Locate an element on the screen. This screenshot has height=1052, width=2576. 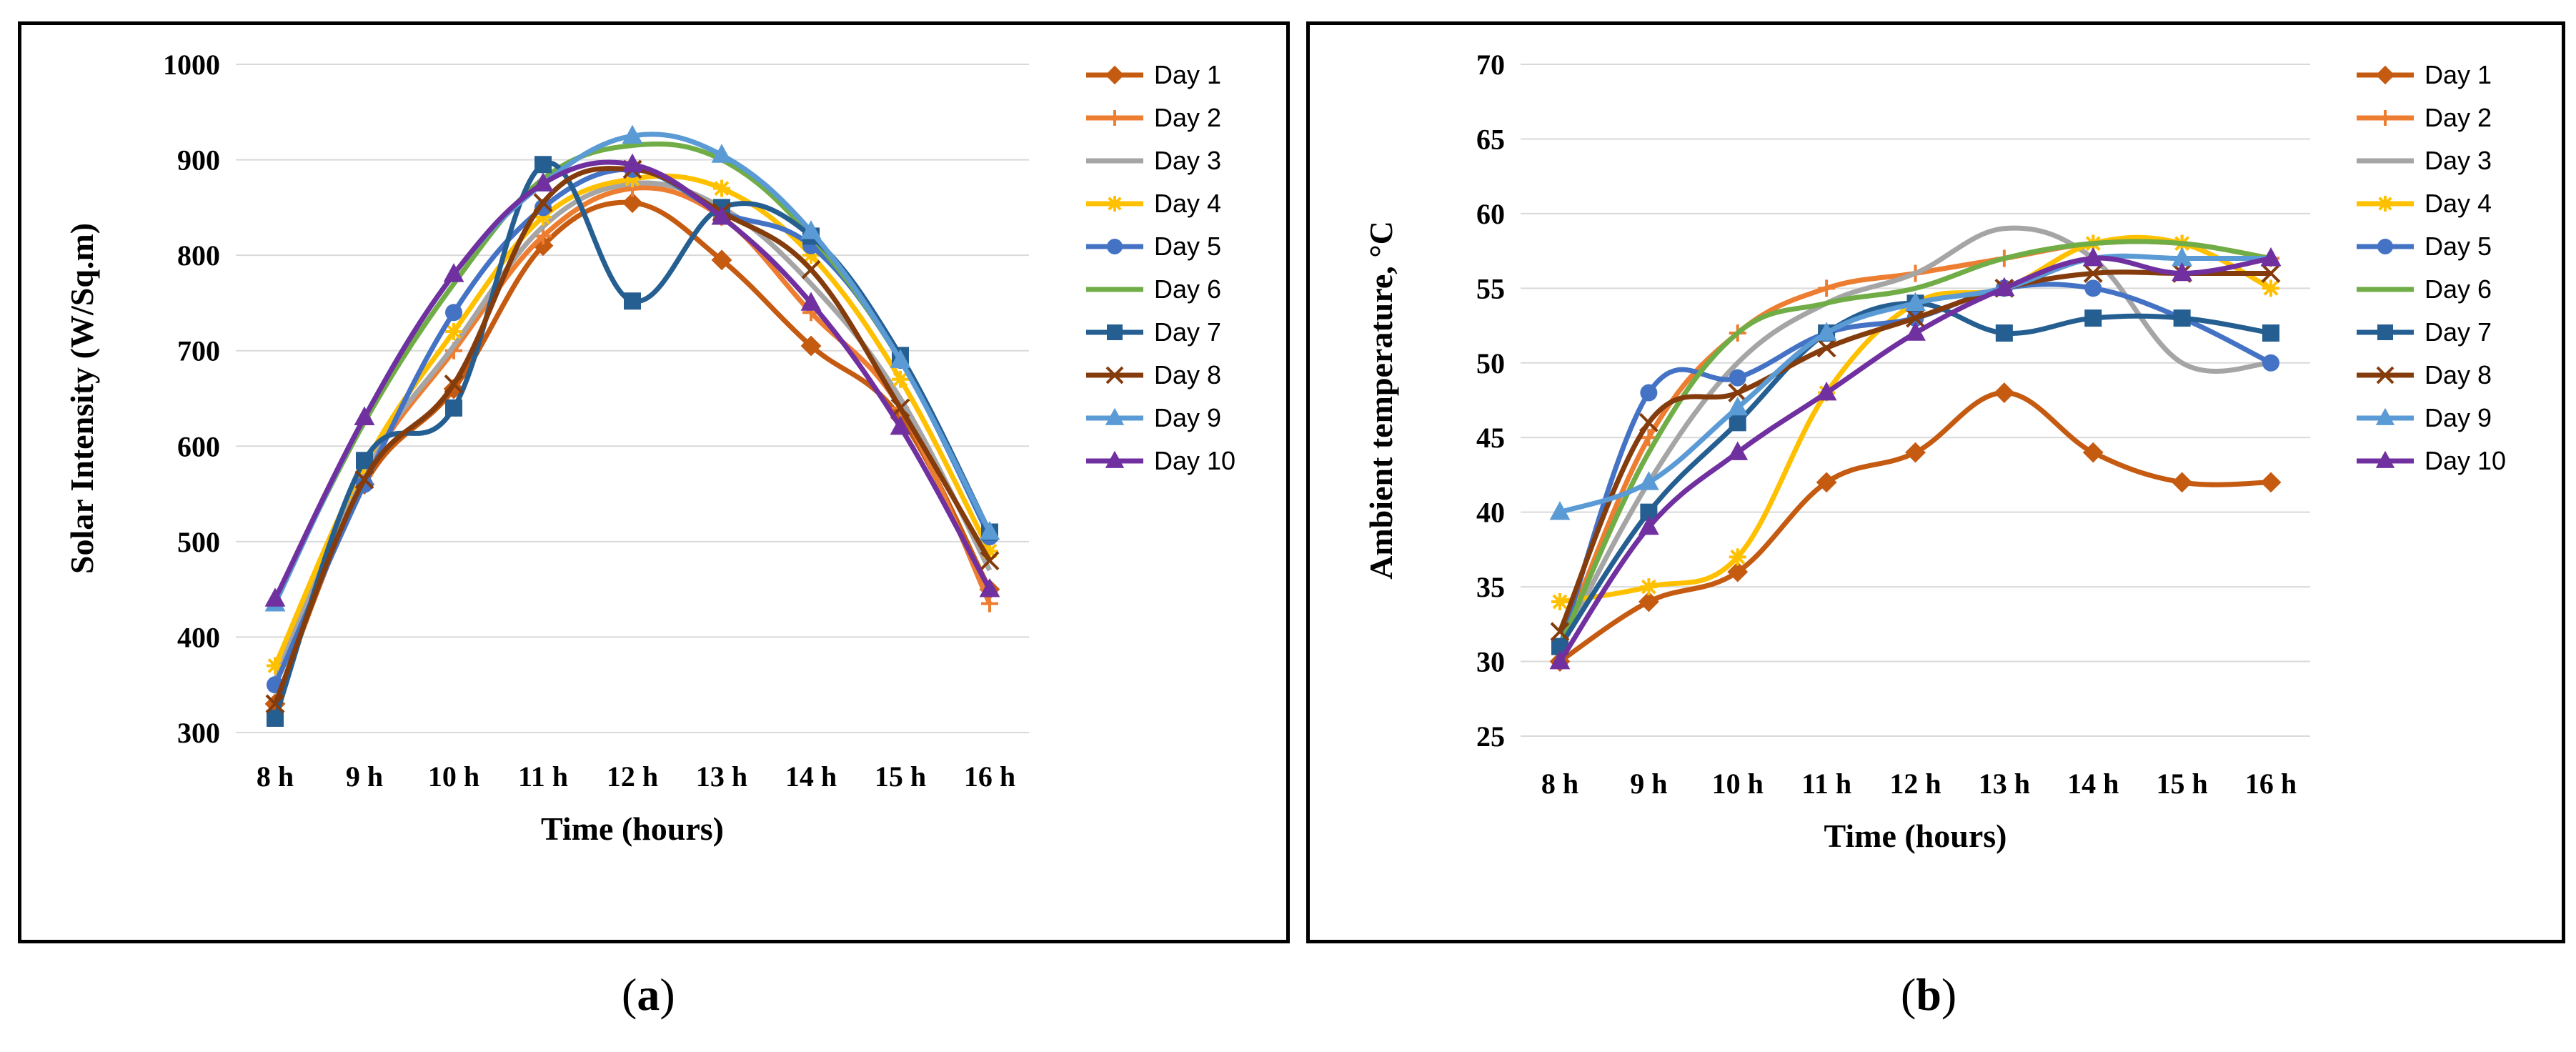
a-legend-label: Day 8 is located at coordinates (1187, 374).